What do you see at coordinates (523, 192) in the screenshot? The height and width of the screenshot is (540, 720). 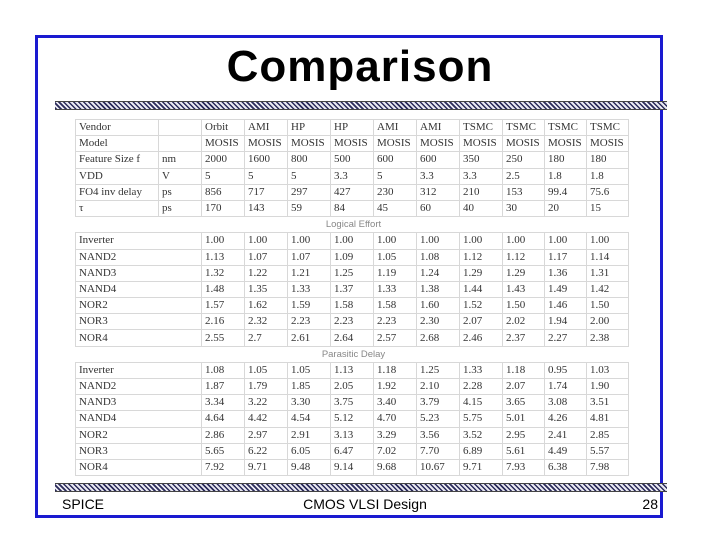 I see `table-cell: 153` at bounding box center [523, 192].